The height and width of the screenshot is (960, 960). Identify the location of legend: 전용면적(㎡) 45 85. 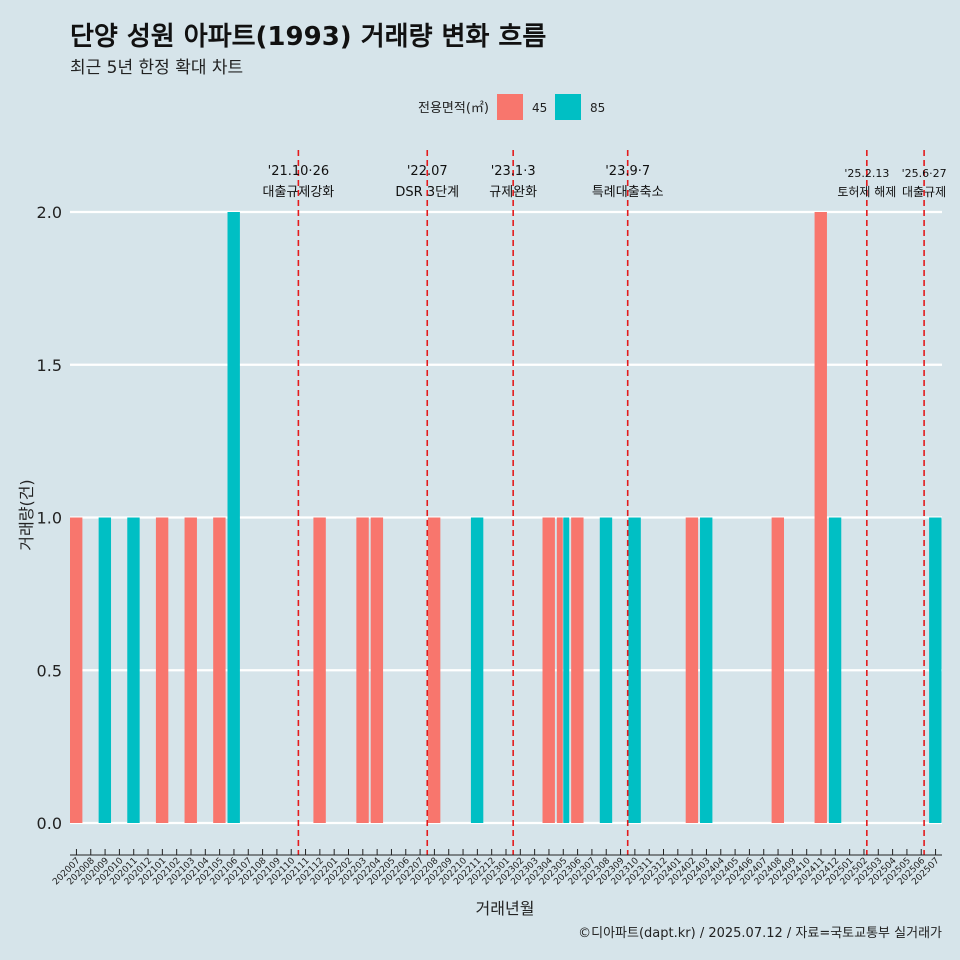
(511, 107).